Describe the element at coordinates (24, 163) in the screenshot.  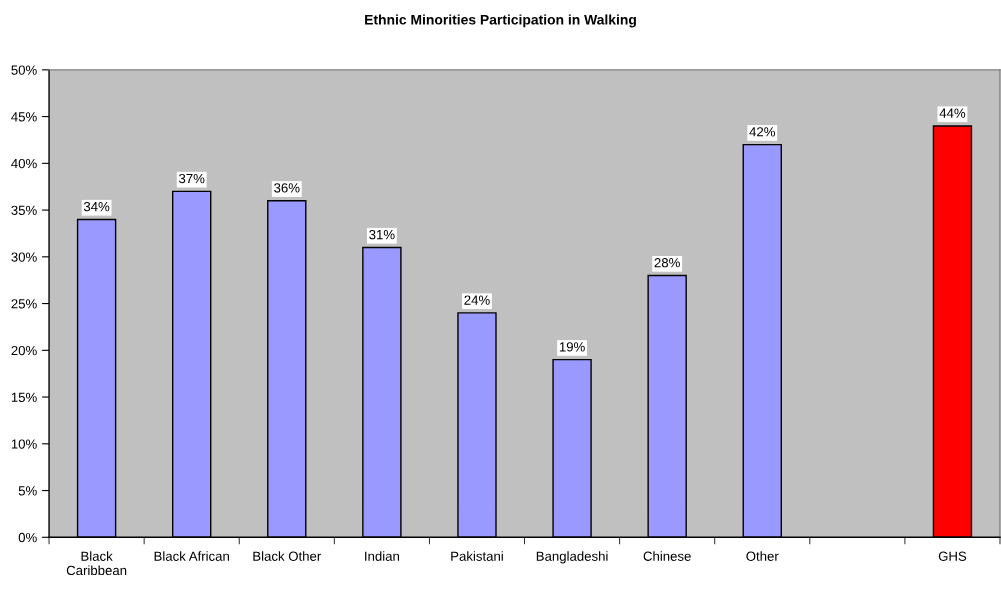
I see `y-tick-label: 40%` at that location.